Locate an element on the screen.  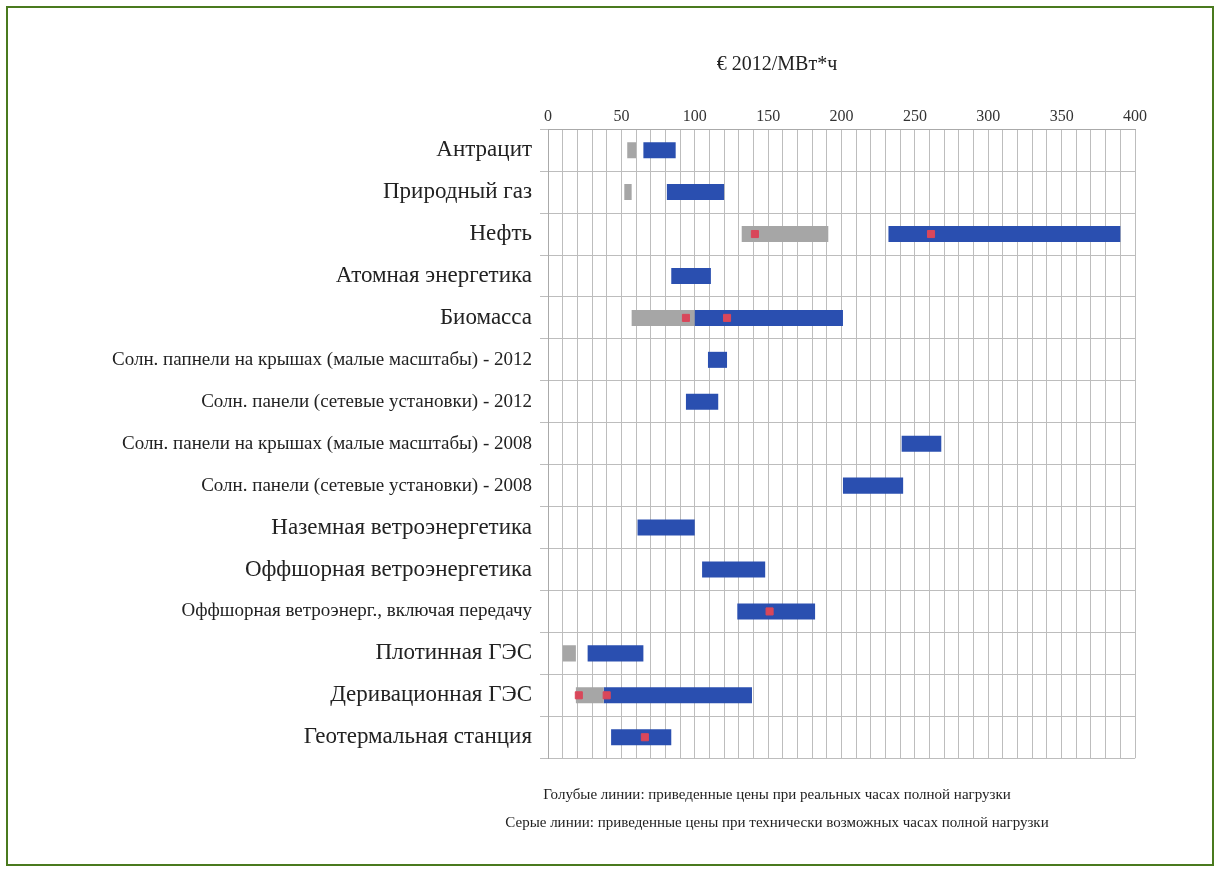
y-tick-label: Солн. панели на крышах (малые масштабы) - 2008 is located at coordinates (326, 442).